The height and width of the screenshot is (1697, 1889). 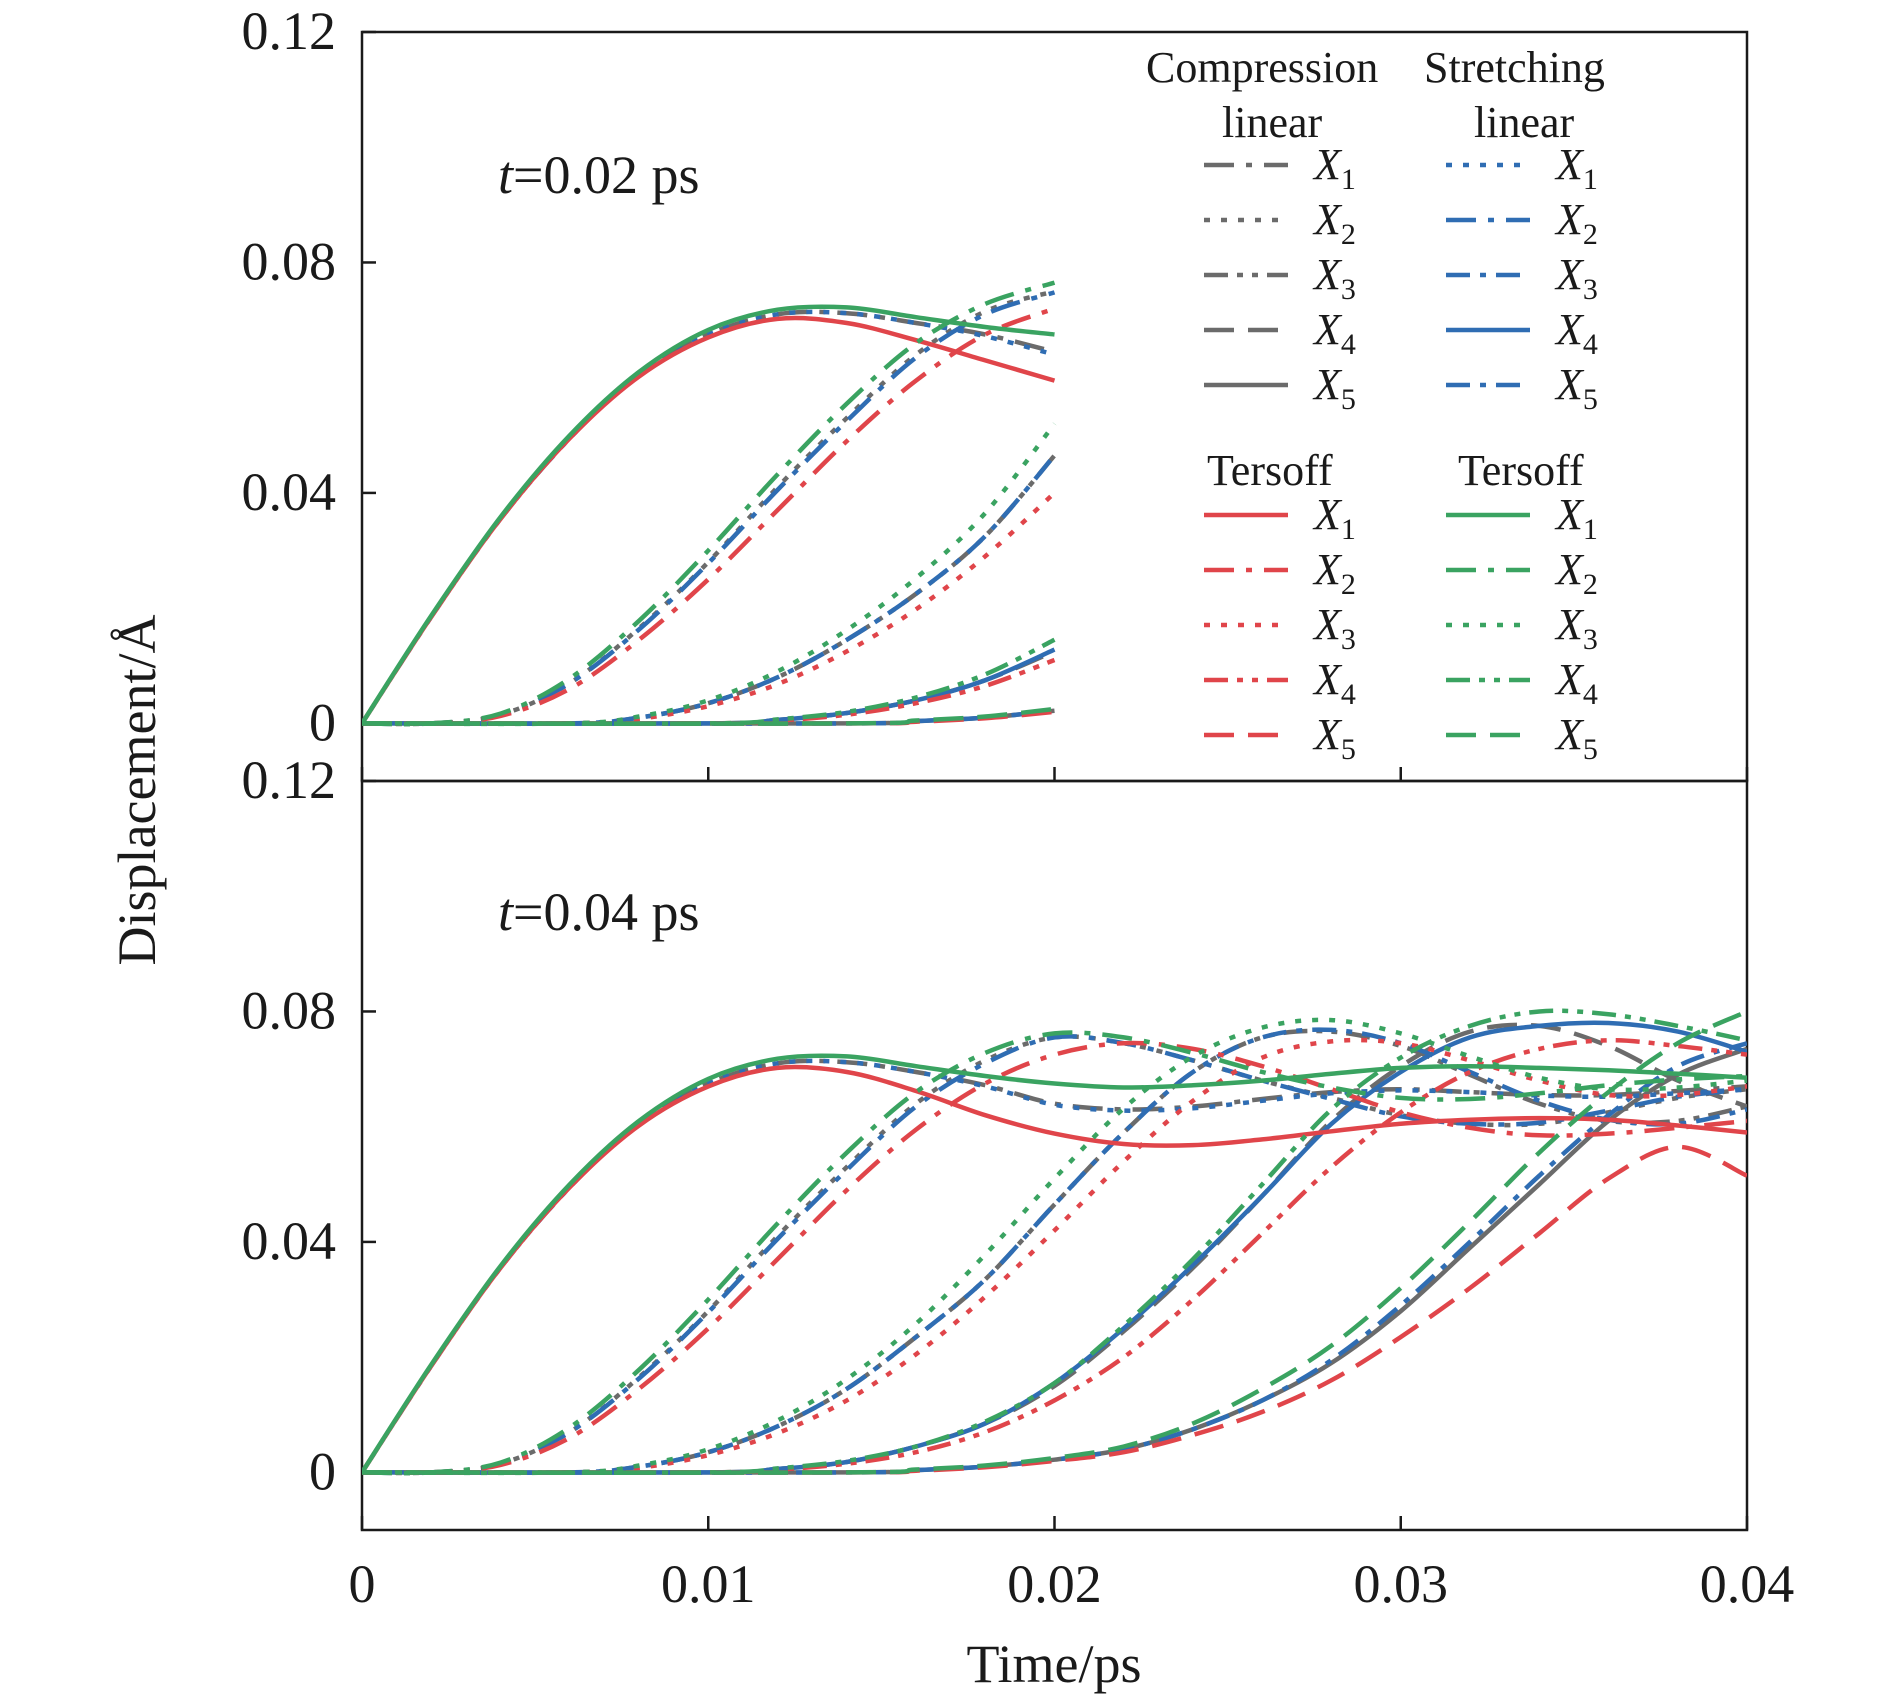 What do you see at coordinates (1524, 122) in the screenshot?
I see `legend-stretching-linear-label: linear` at bounding box center [1524, 122].